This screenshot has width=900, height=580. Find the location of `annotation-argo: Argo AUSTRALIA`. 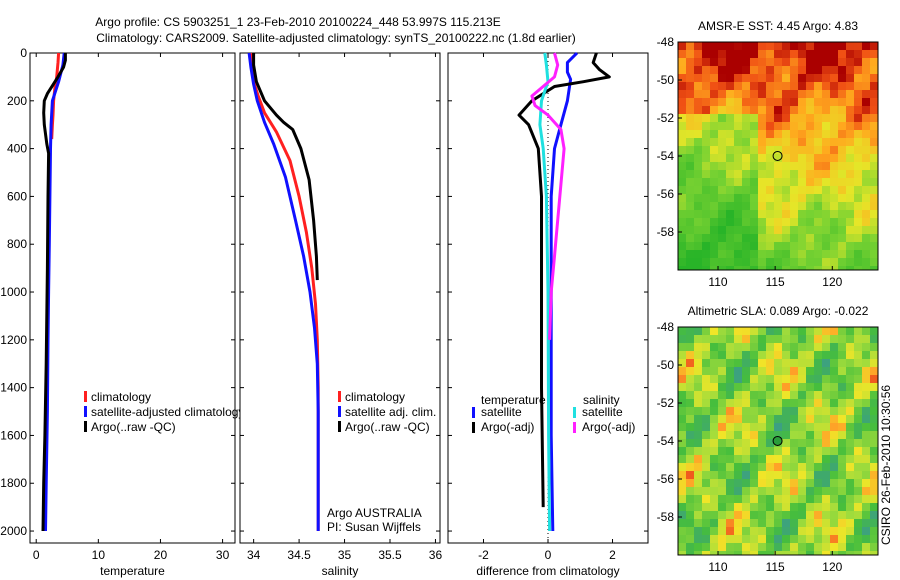

annotation-argo: Argo AUSTRALIA is located at coordinates (374, 513).